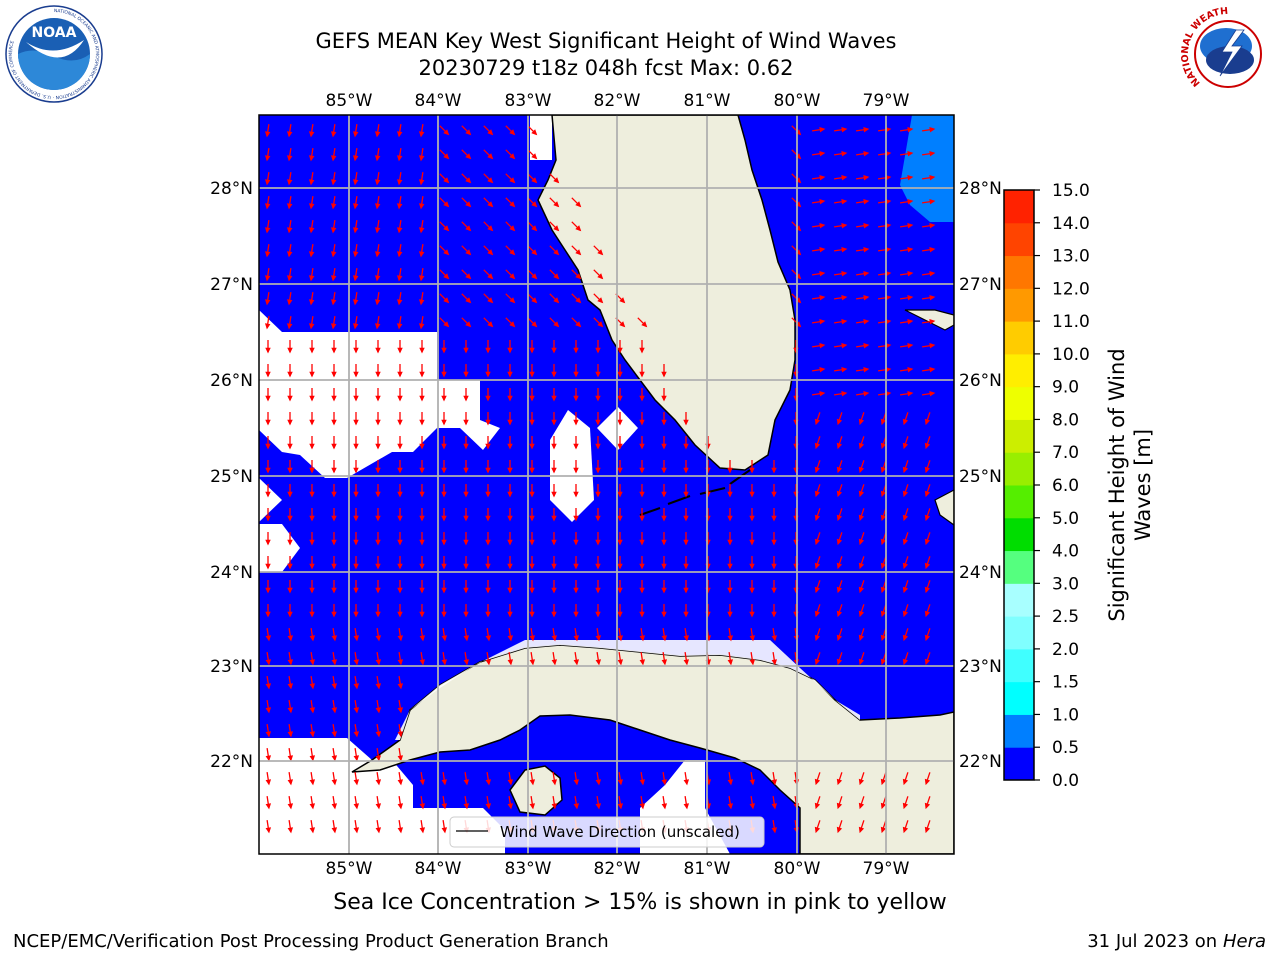 This screenshot has width=1280, height=960. Describe the element at coordinates (1071, 322) in the screenshot. I see `colorbar-tick-label: 11.0` at that location.